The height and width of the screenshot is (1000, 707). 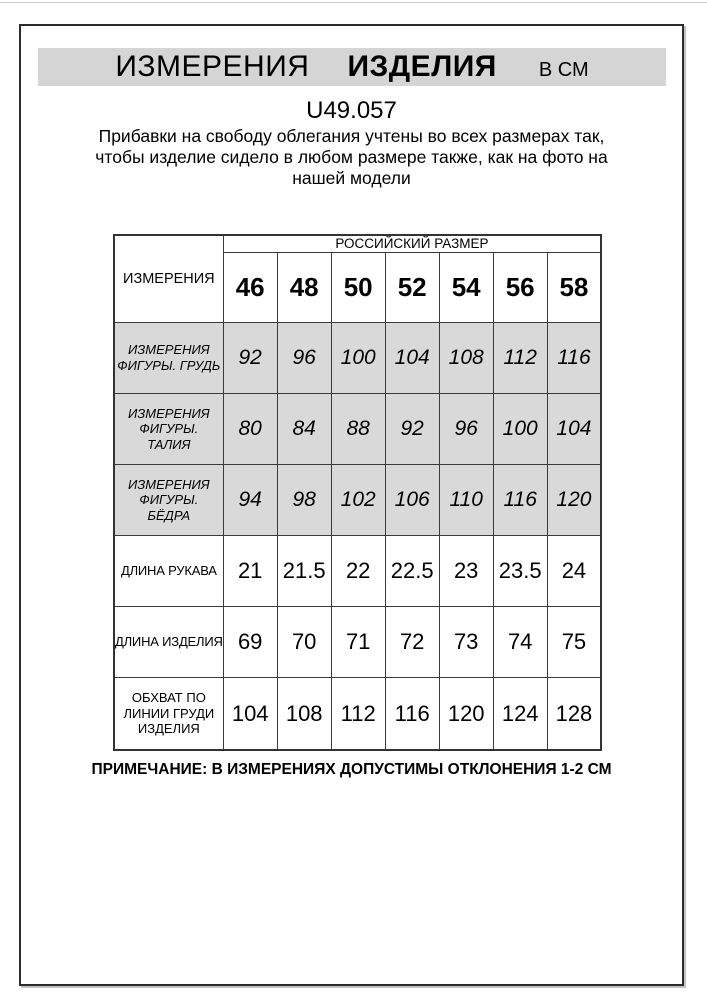 I want to click on size-col-header-56: 56, so click(x=520, y=287).